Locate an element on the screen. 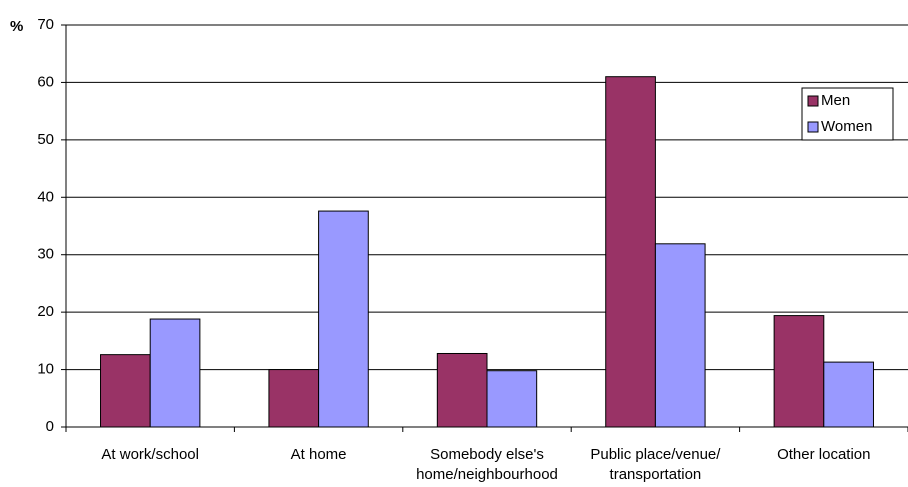  y-tick-label: 10 is located at coordinates (45, 369).